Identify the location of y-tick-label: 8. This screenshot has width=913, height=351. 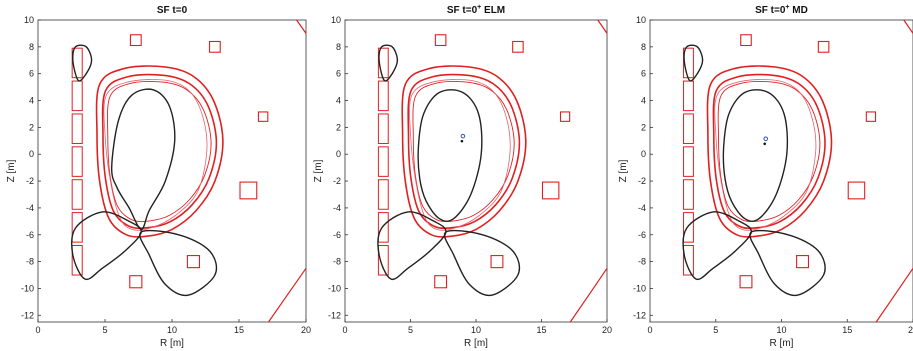
(31, 47).